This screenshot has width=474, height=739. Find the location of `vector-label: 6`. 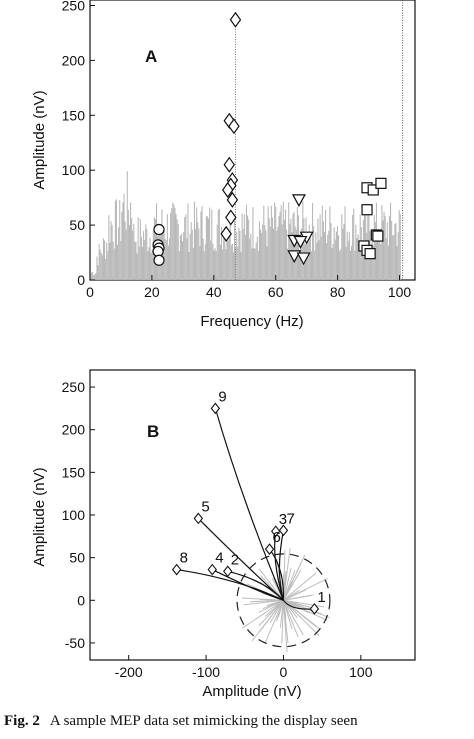

vector-label: 6 is located at coordinates (277, 537).